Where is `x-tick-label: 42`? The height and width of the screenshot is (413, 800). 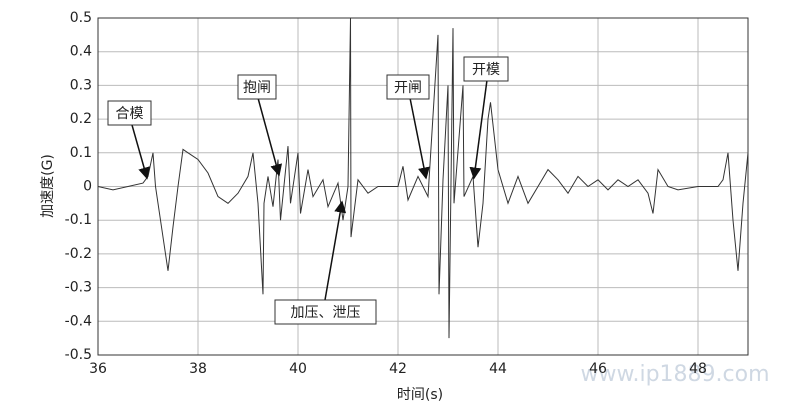
x-tick-label: 42 is located at coordinates (398, 369).